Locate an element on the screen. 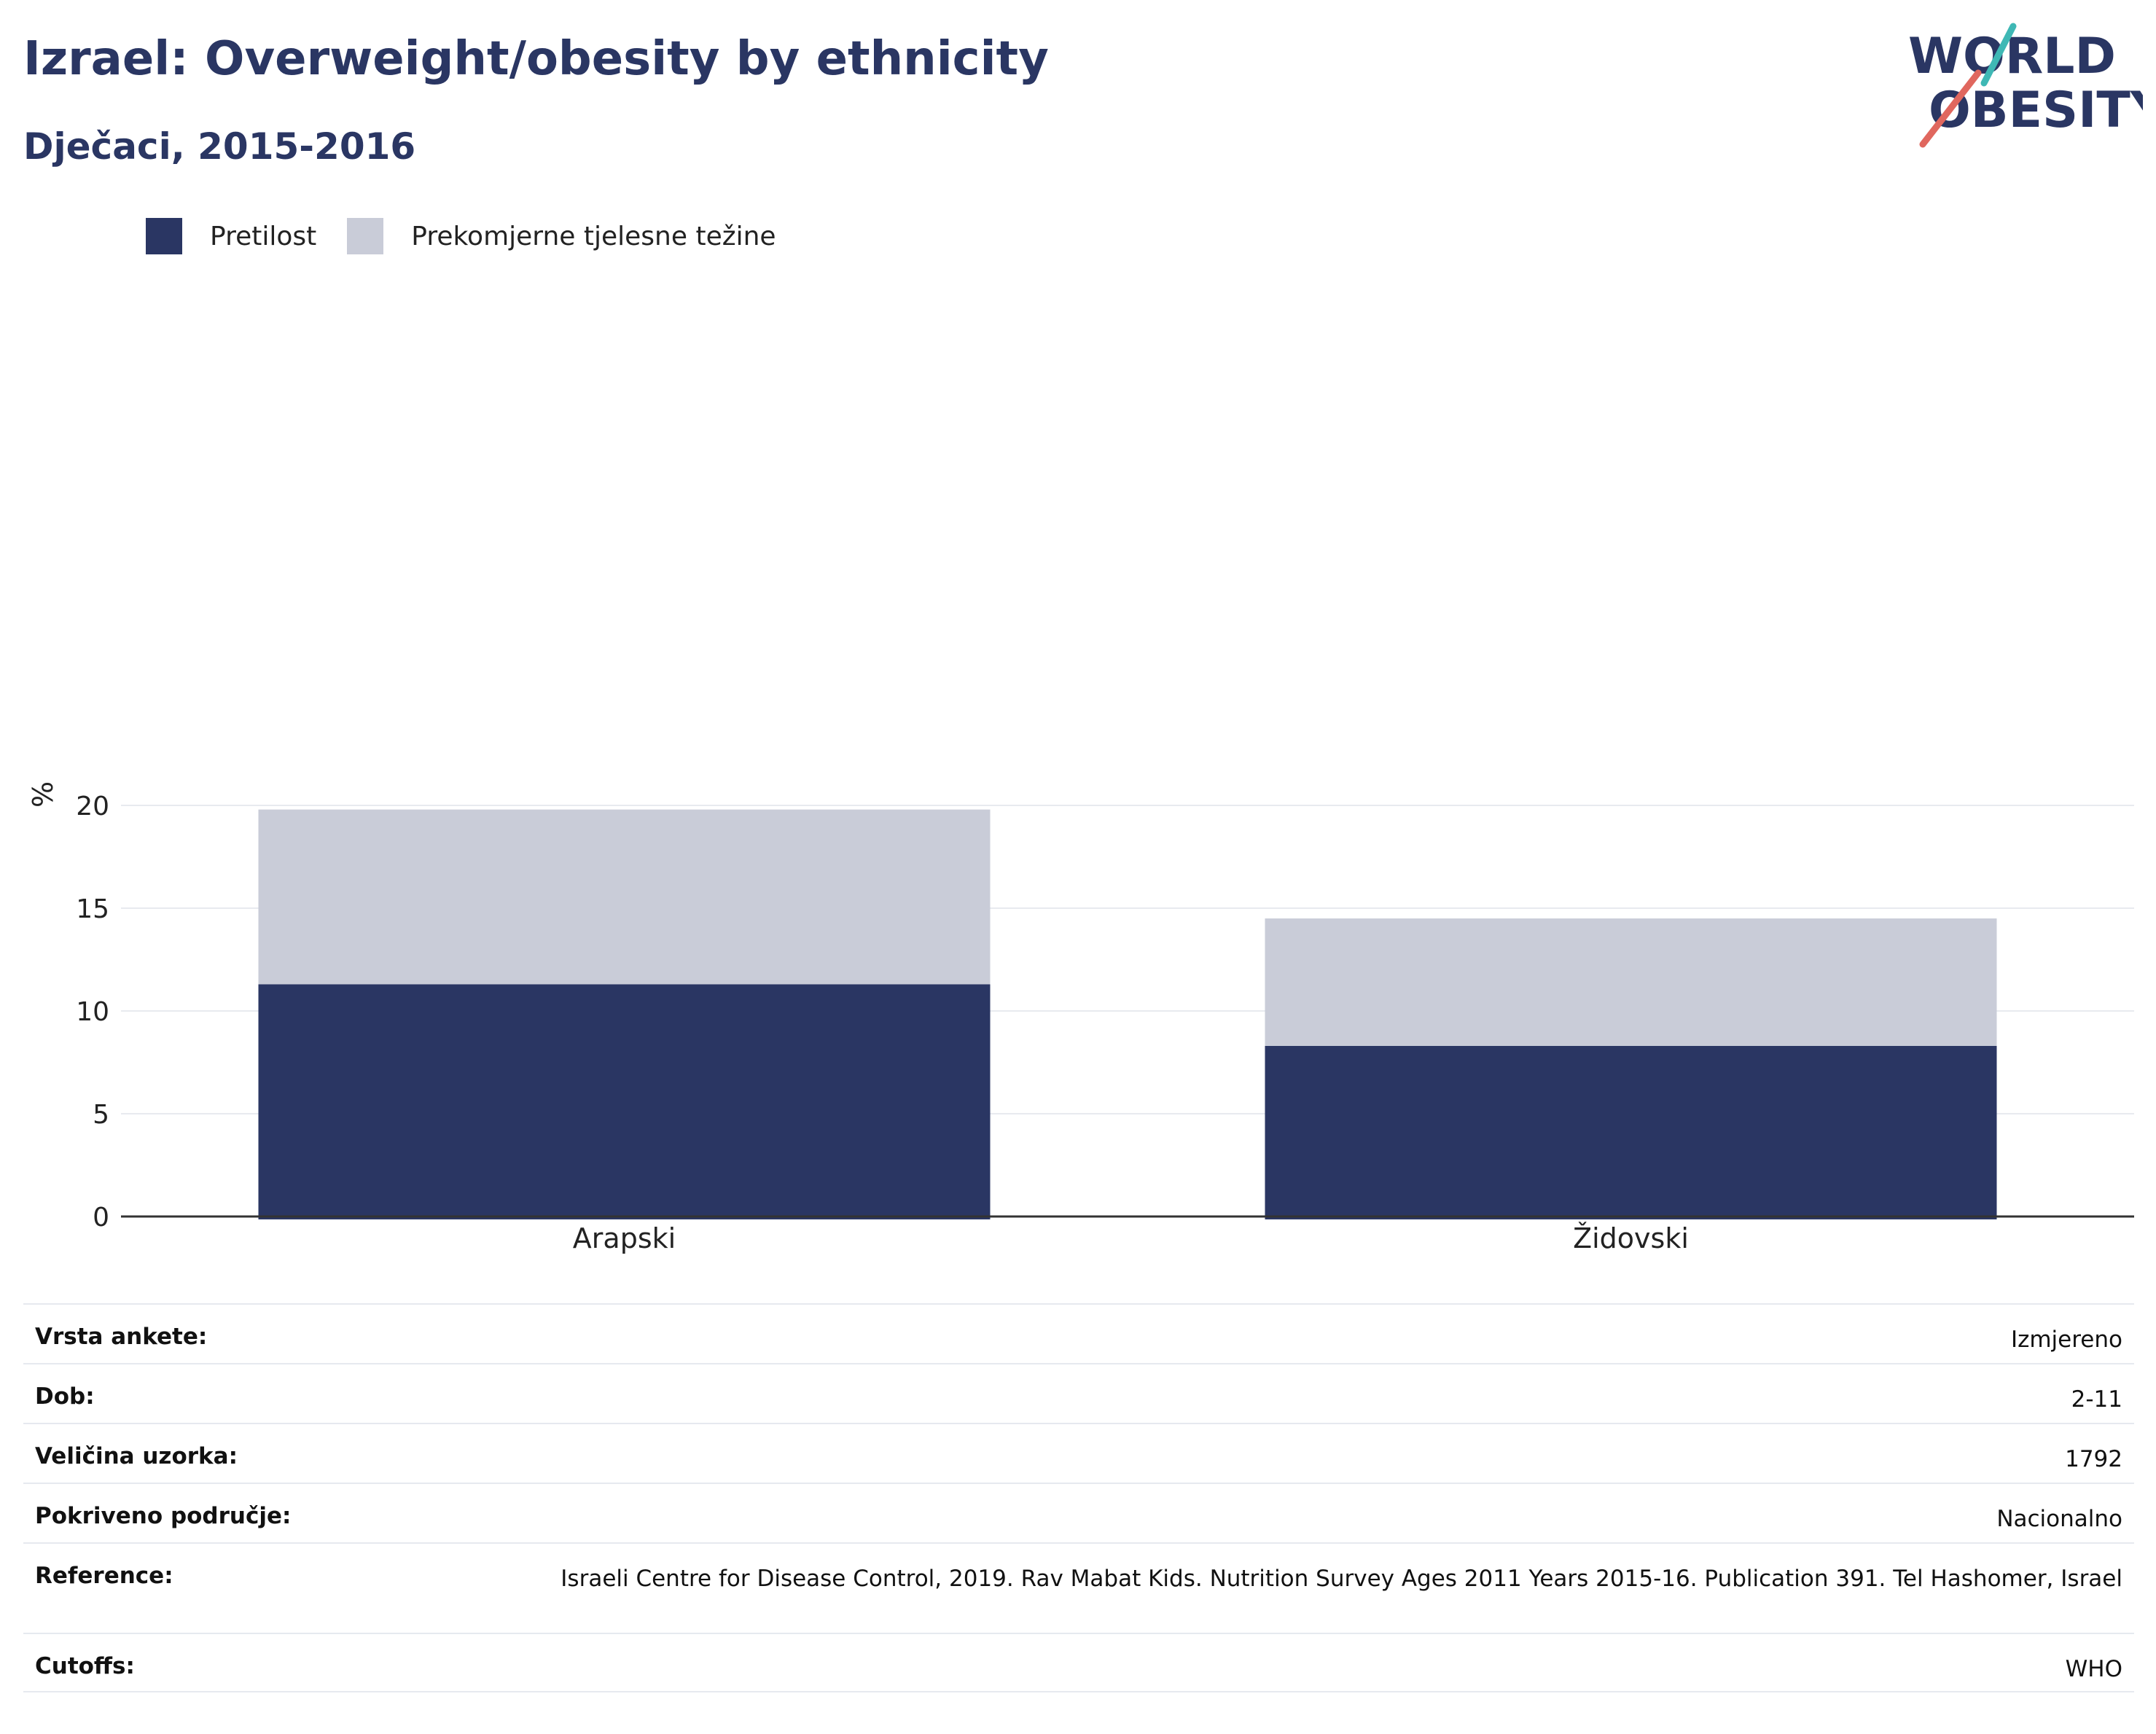  info-key: Cutoffs: is located at coordinates (85, 1666).